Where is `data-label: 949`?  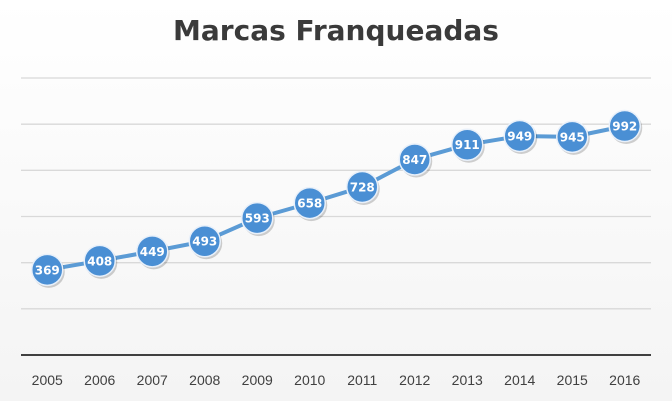
data-label: 949 is located at coordinates (519, 136).